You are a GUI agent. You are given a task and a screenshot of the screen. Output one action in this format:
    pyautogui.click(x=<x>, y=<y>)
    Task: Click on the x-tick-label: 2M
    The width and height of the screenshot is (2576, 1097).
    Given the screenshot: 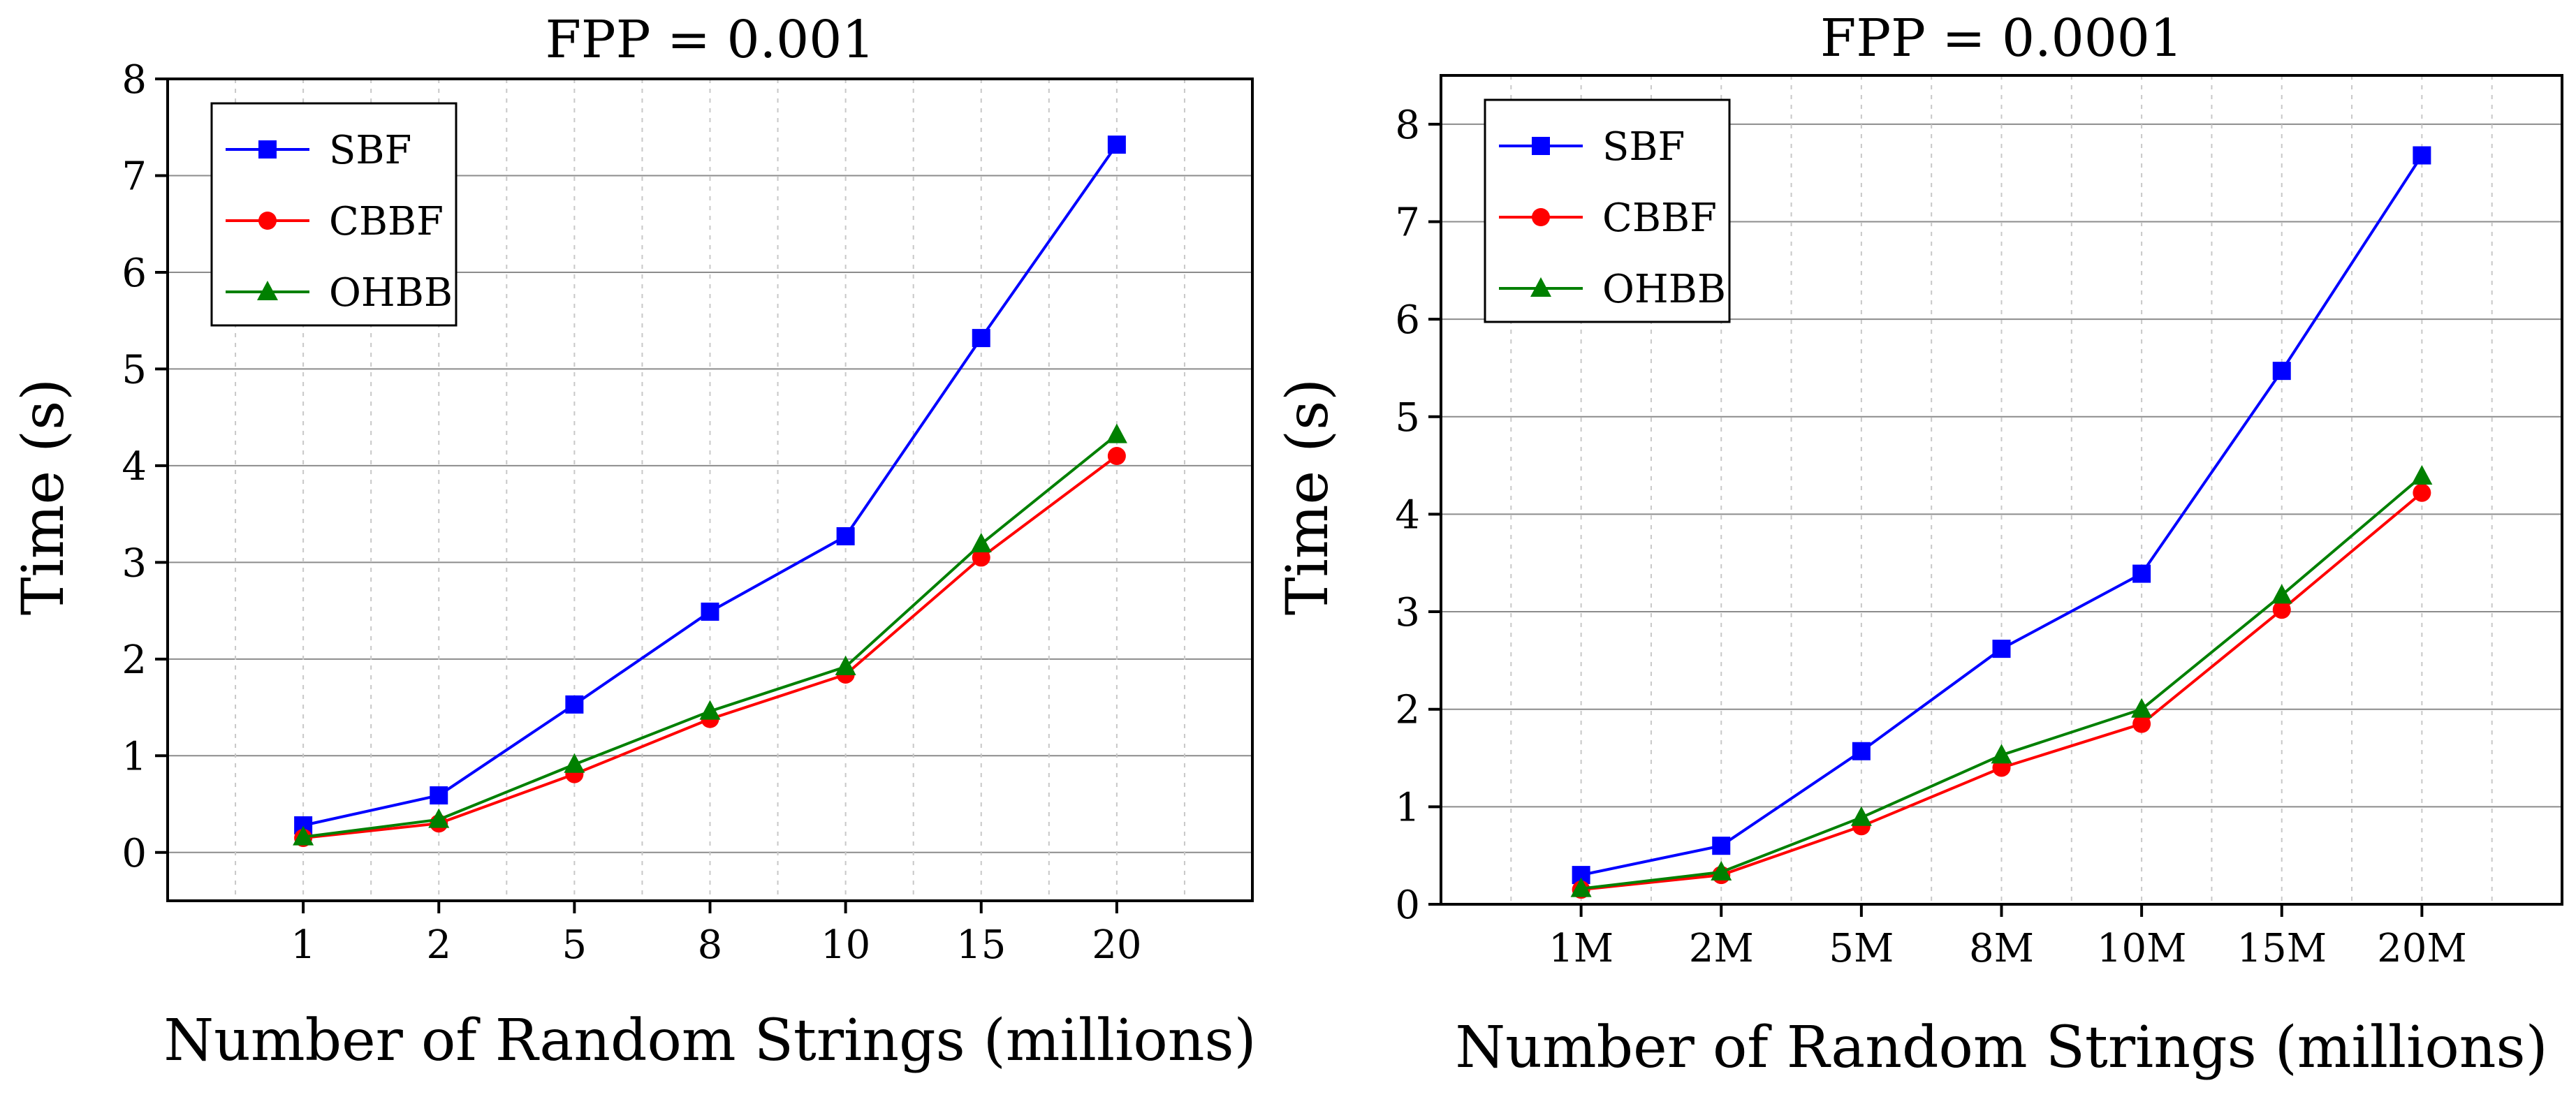 What is the action you would take?
    pyautogui.click(x=1722, y=949)
    